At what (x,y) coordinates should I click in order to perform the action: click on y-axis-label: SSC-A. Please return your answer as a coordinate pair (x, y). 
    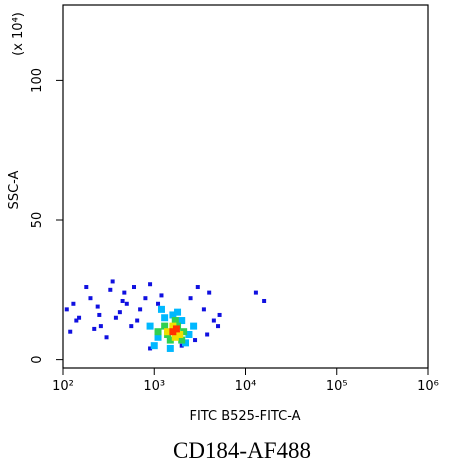
    Looking at the image, I should click on (14, 189).